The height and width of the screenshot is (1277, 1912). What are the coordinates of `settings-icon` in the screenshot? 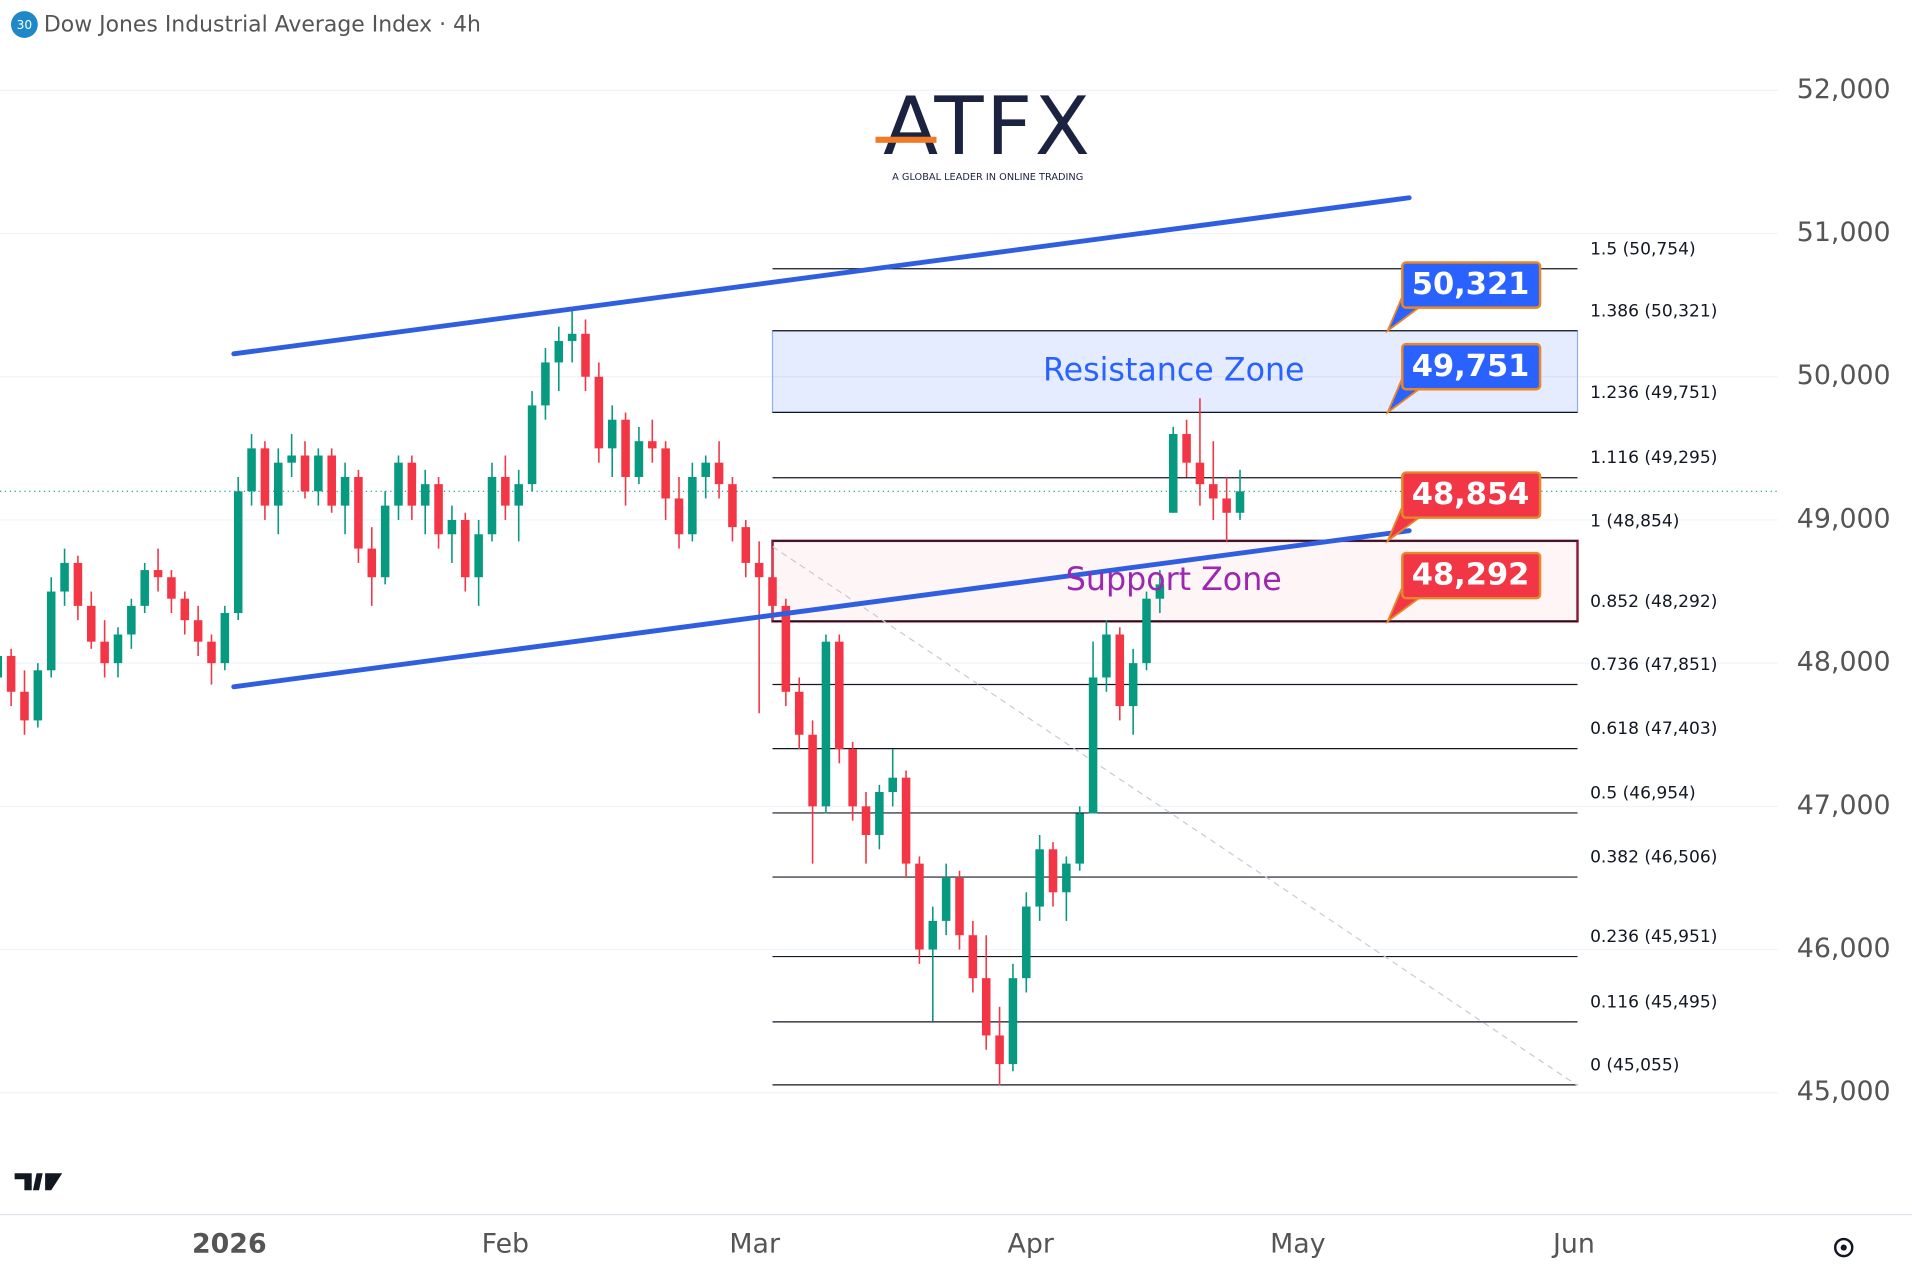 It's located at (1843, 1247).